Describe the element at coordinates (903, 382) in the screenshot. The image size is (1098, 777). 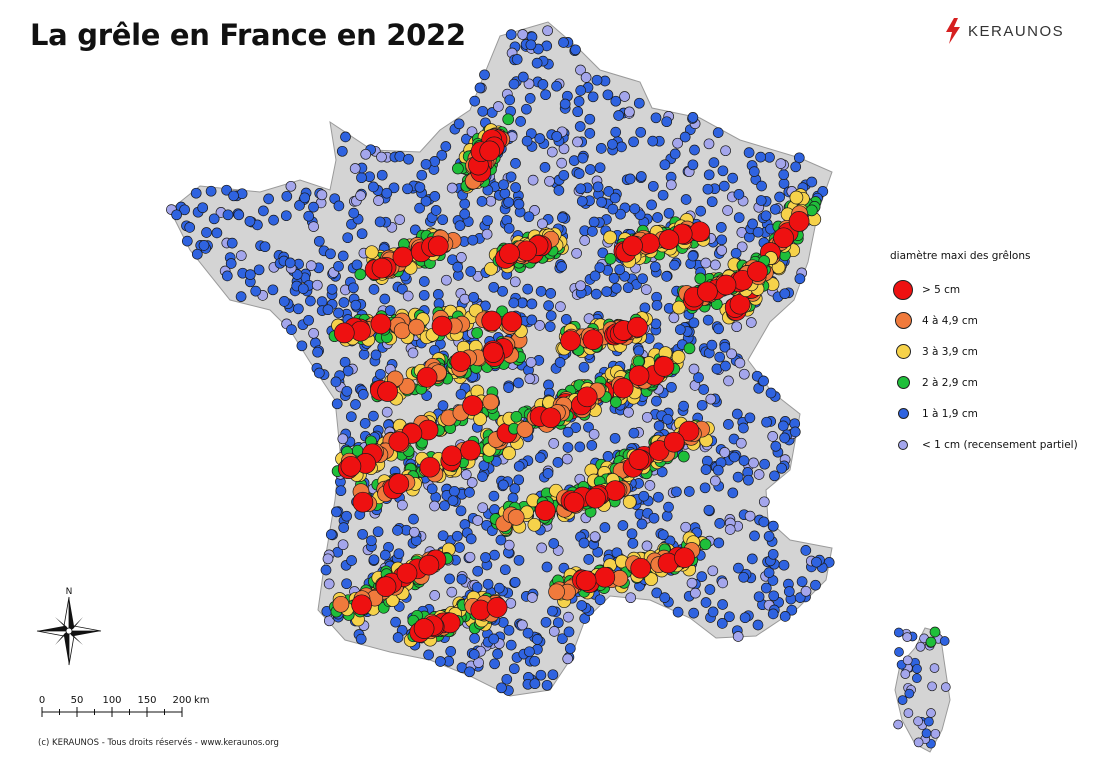
I see `legend-symbol` at that location.